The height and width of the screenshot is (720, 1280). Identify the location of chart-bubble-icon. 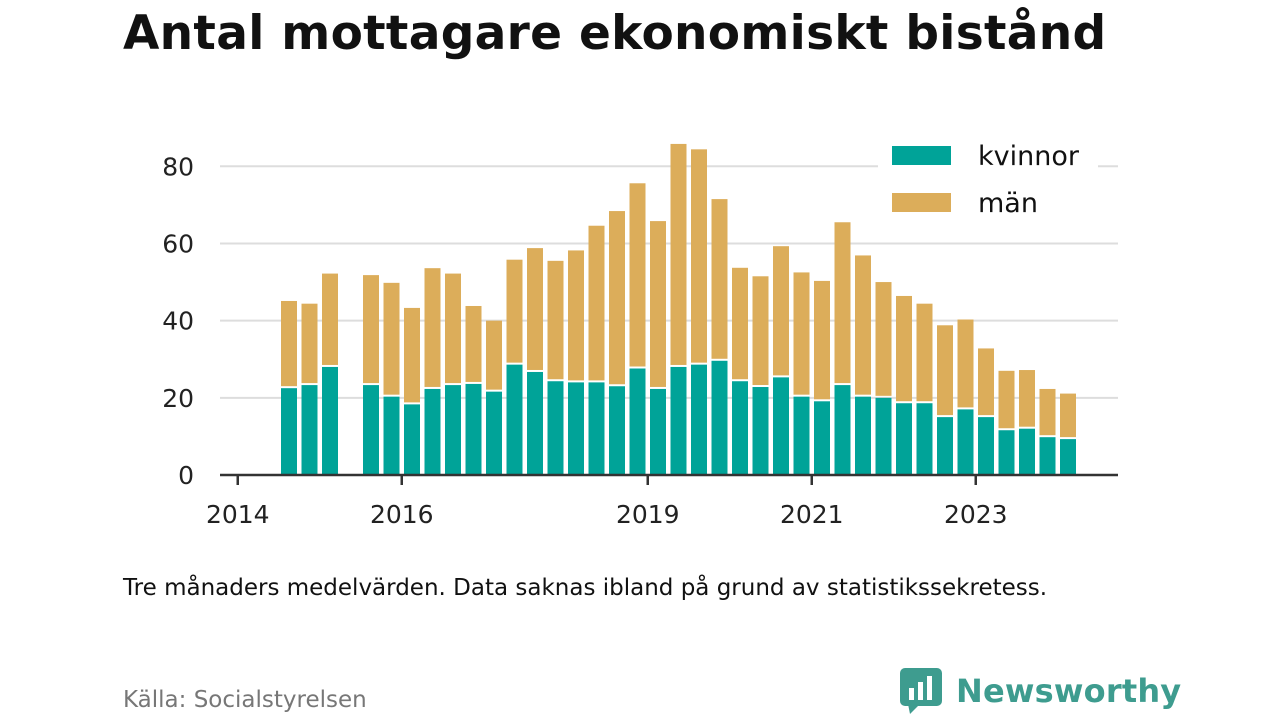
(921, 691).